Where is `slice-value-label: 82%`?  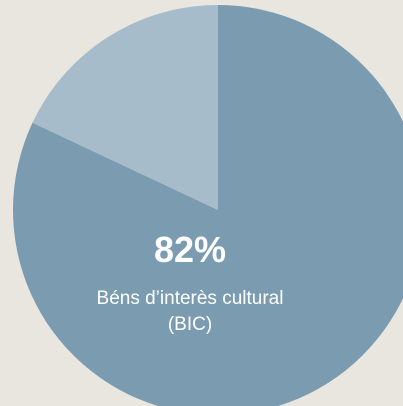
slice-value-label: 82% is located at coordinates (190, 249).